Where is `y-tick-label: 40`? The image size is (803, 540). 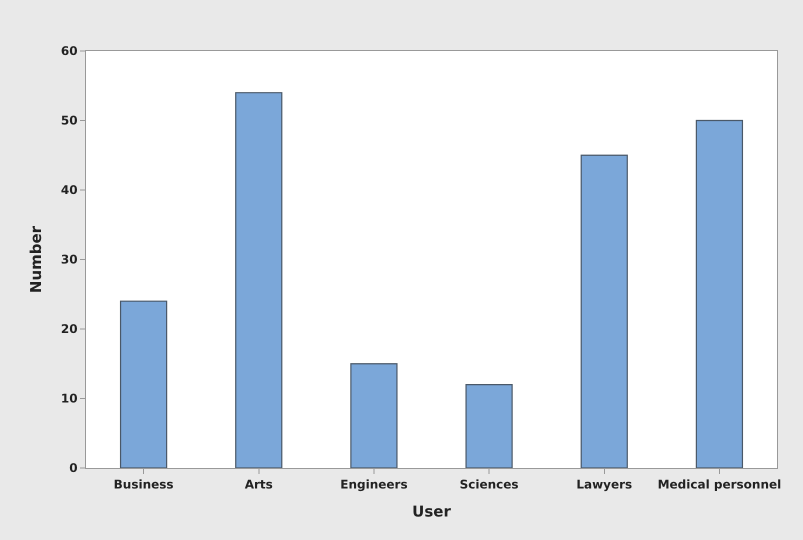
y-tick-label: 40 is located at coordinates (69, 190).